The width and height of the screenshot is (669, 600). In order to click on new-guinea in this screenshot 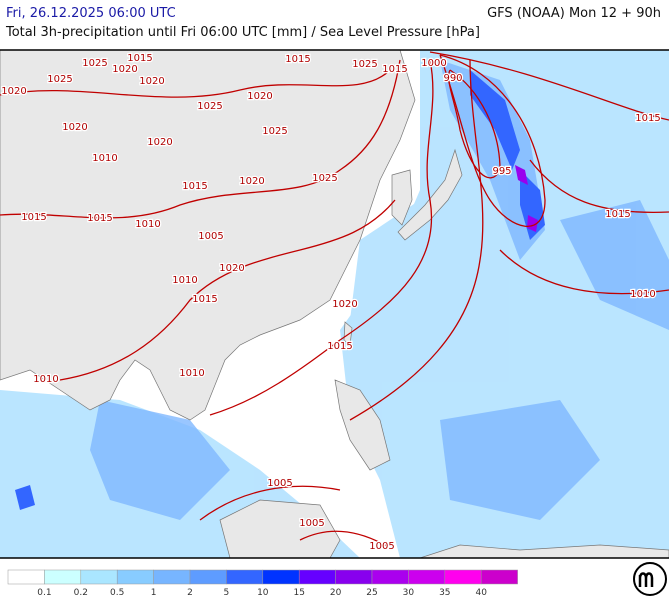, I will do `click(544, 551)`.